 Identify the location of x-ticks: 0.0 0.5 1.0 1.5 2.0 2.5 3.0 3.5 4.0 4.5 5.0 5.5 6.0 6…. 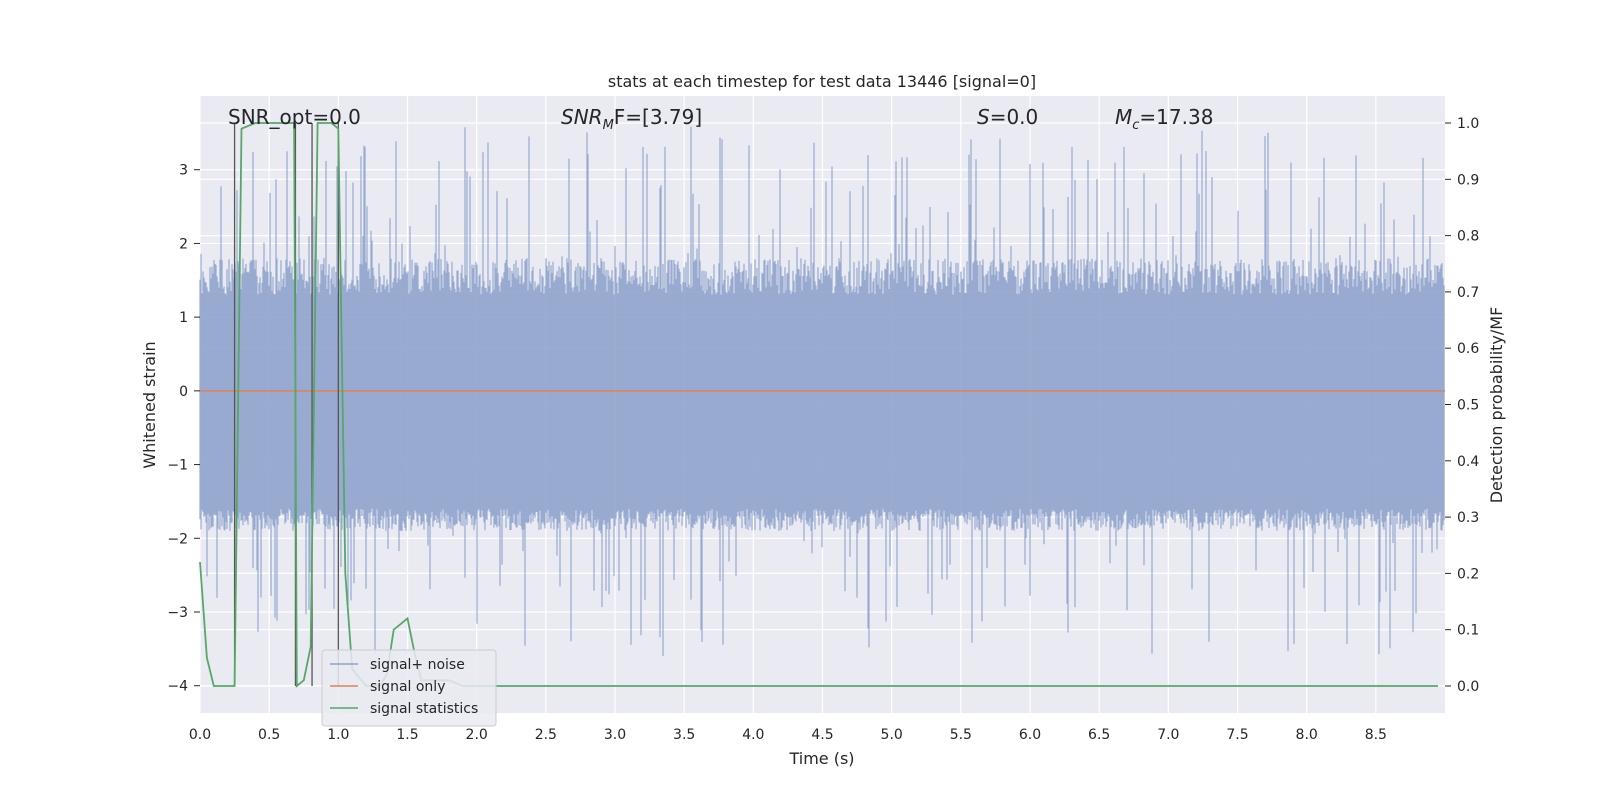
(788, 735).